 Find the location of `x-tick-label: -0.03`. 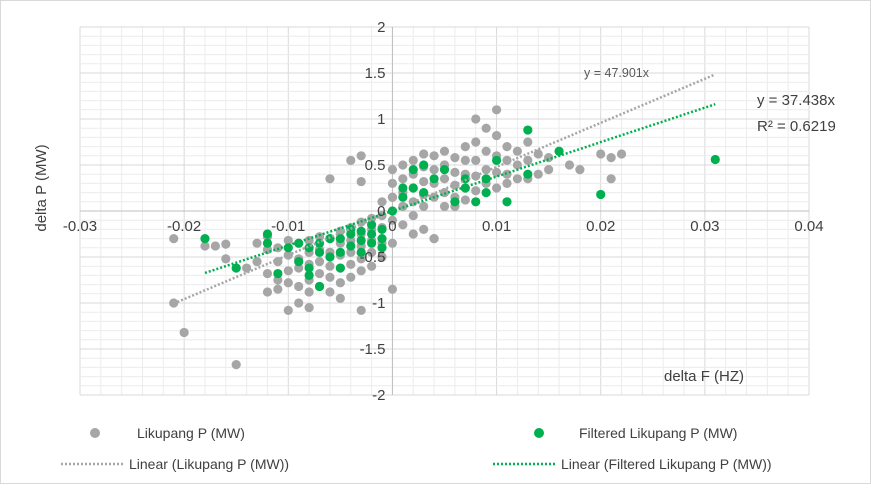

x-tick-label: -0.03 is located at coordinates (80, 226).